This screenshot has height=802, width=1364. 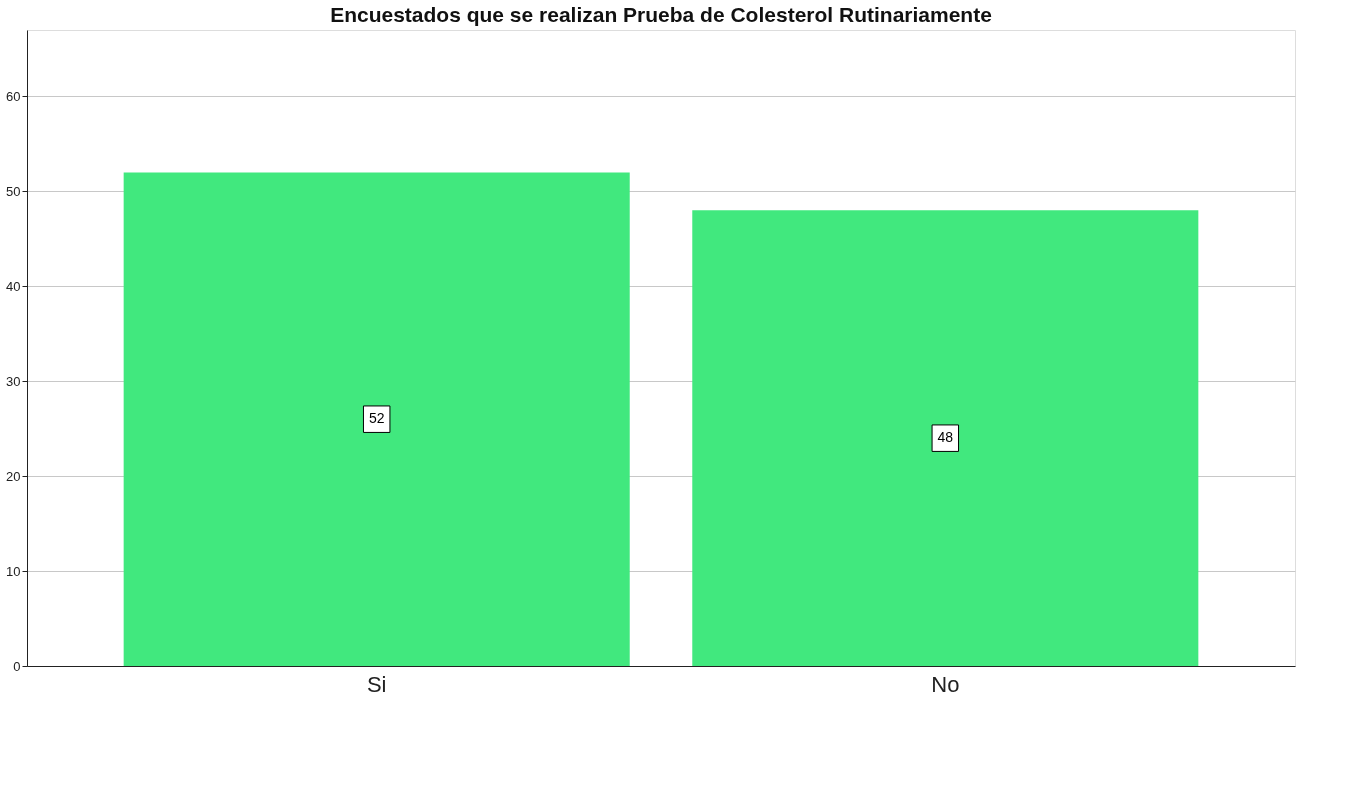 I want to click on x-tick-label: No, so click(x=945, y=684).